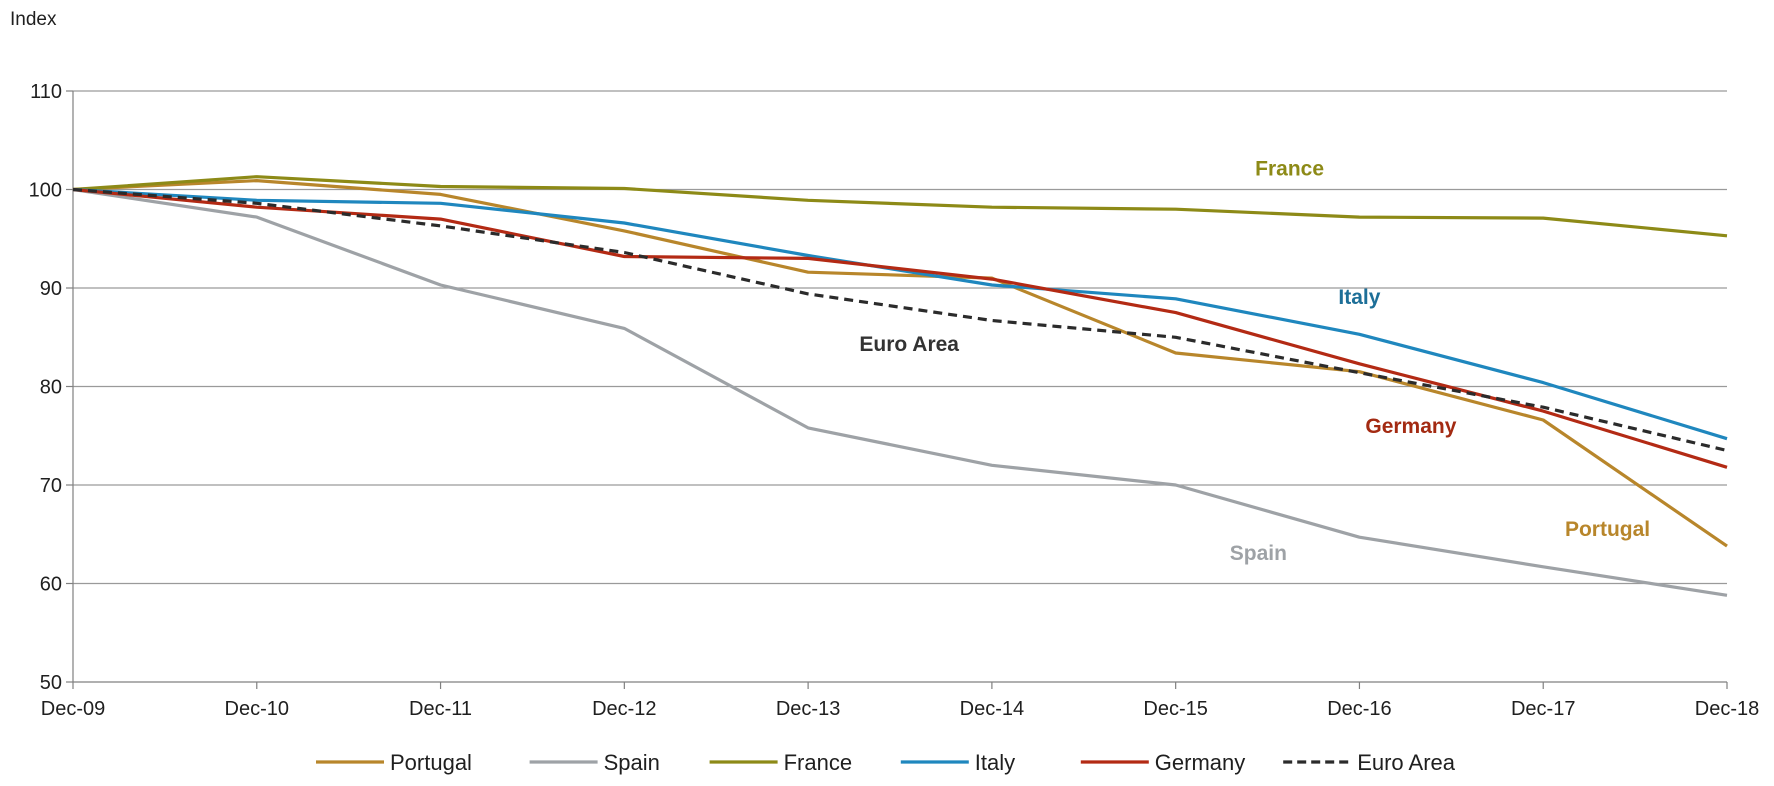 This screenshot has width=1774, height=786. I want to click on x-tick-label: Dec-16, so click(1359, 709).